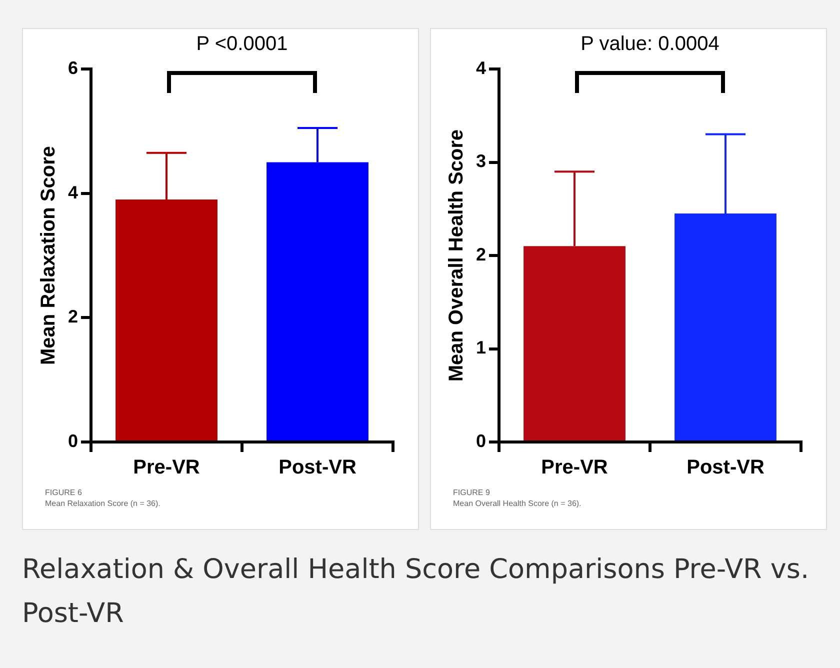 The height and width of the screenshot is (668, 840). What do you see at coordinates (650, 44) in the screenshot?
I see `text: P value: 0.0004` at bounding box center [650, 44].